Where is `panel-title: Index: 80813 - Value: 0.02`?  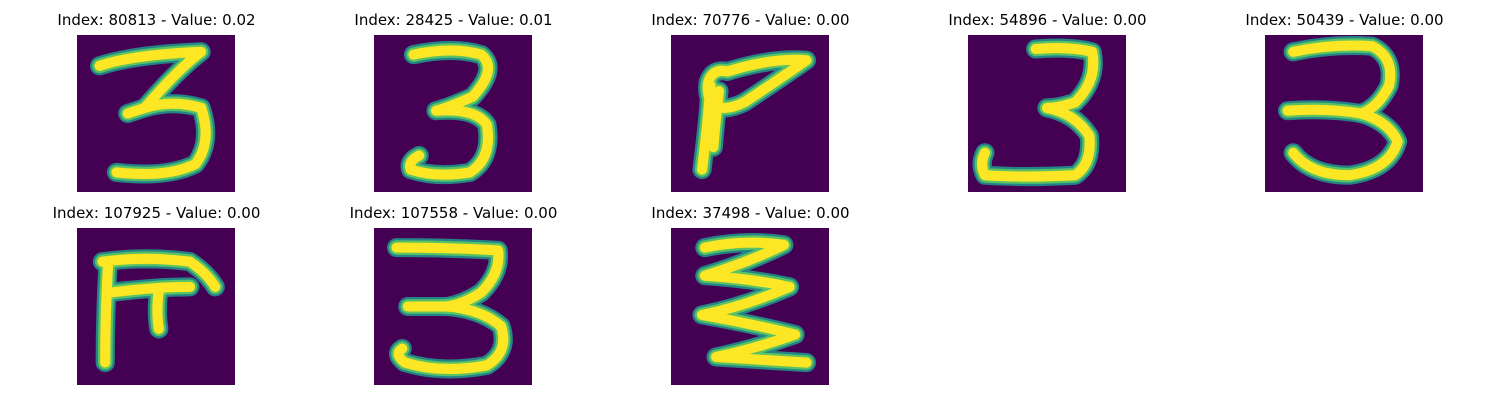 panel-title: Index: 80813 - Value: 0.02 is located at coordinates (156, 20).